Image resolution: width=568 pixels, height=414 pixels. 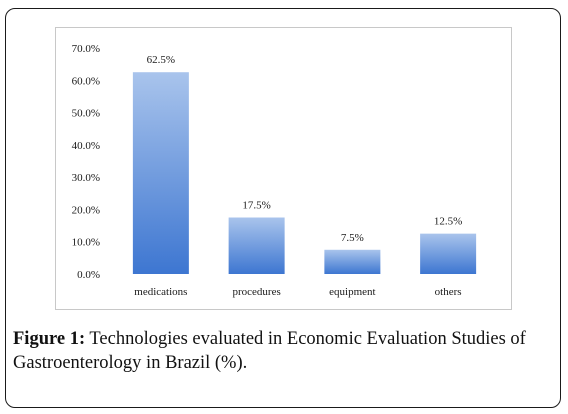 What do you see at coordinates (86, 81) in the screenshot?
I see `y-tick-label: 60.0%` at bounding box center [86, 81].